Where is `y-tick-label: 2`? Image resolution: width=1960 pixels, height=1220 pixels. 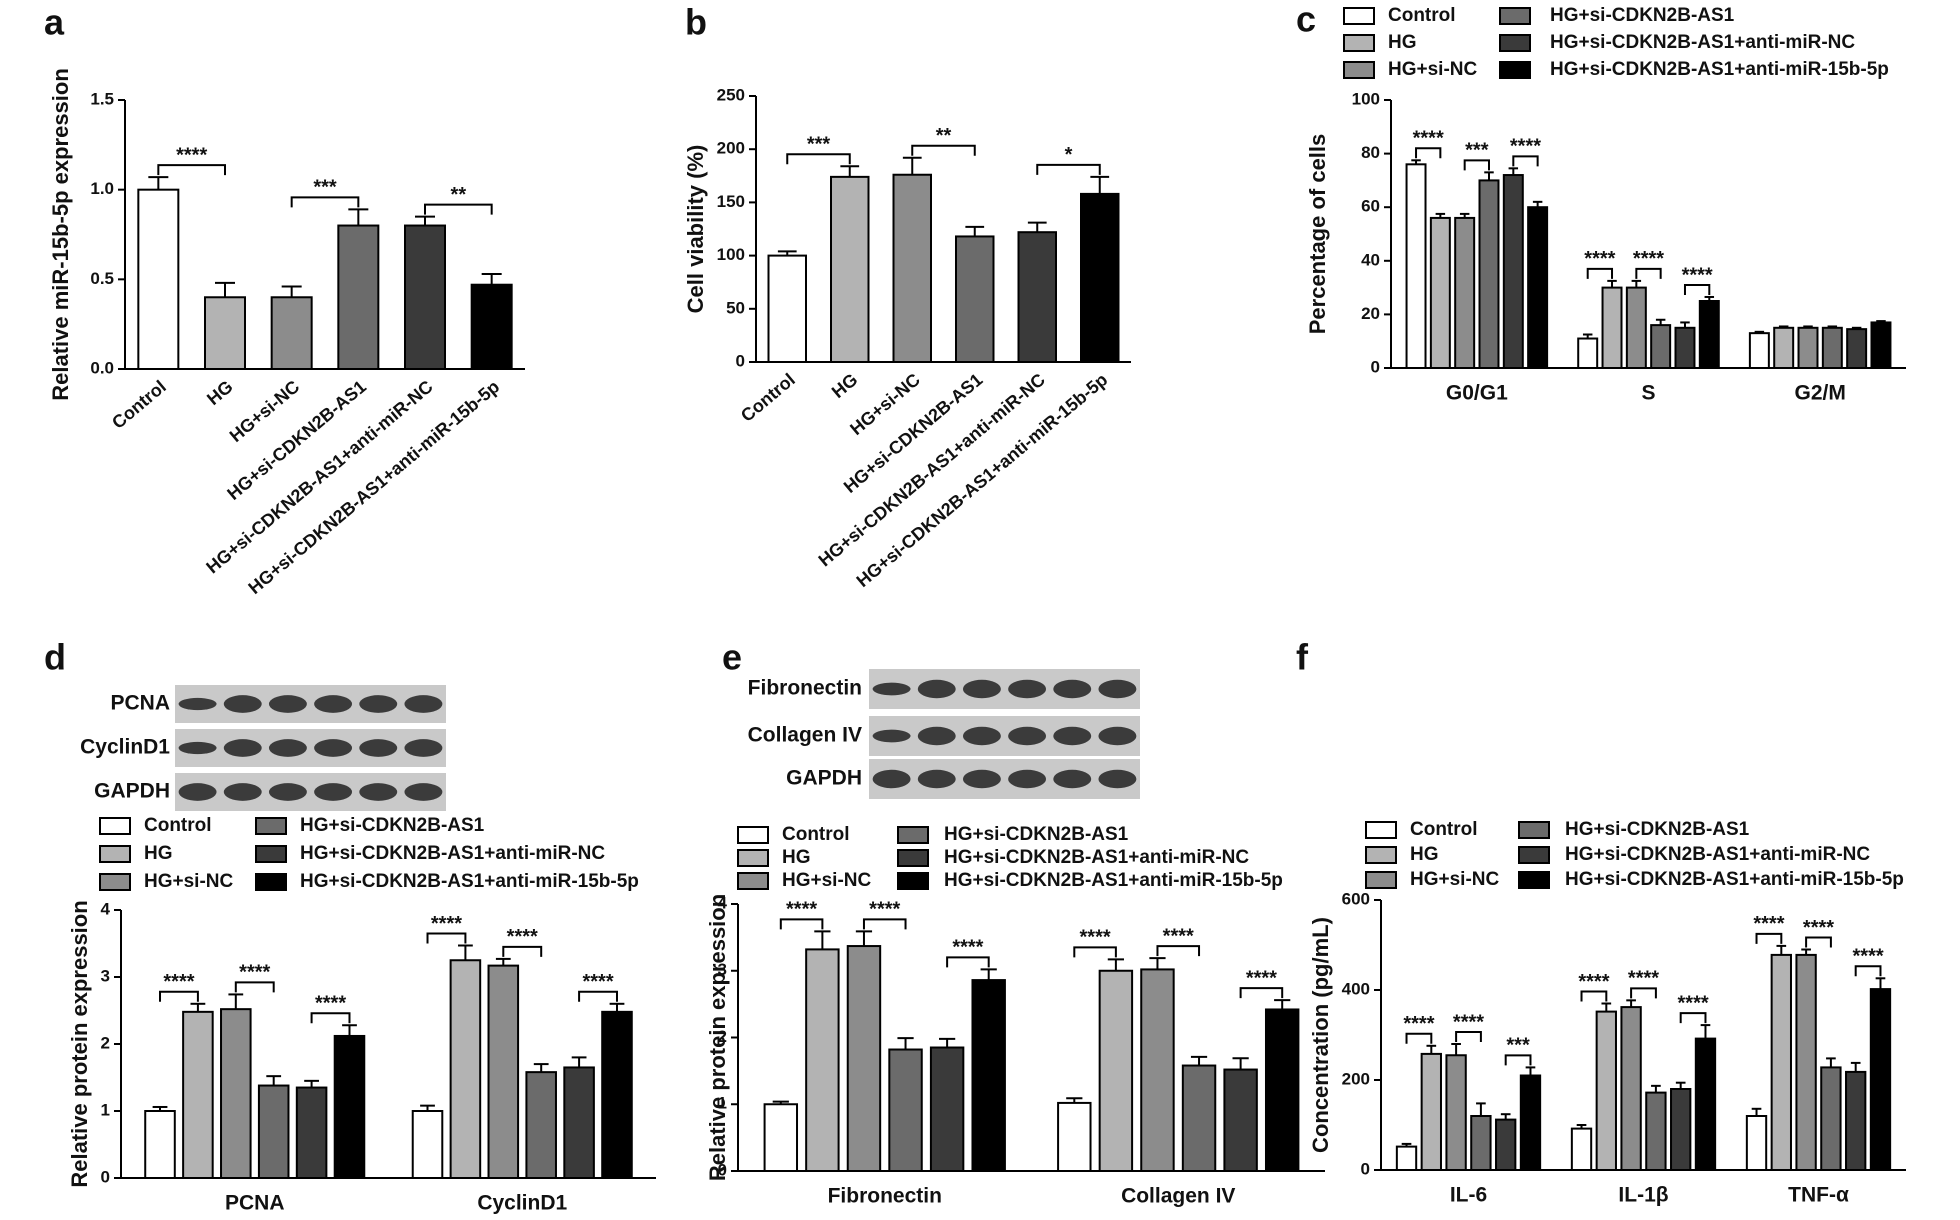
y-tick-label: 2 is located at coordinates (105, 1042).